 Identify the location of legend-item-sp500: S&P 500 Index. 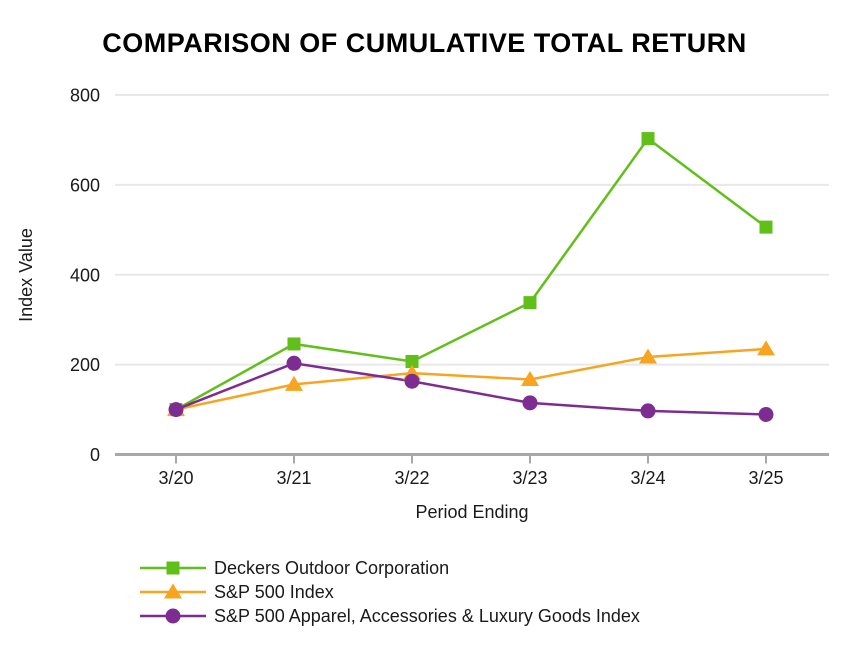
(390, 592).